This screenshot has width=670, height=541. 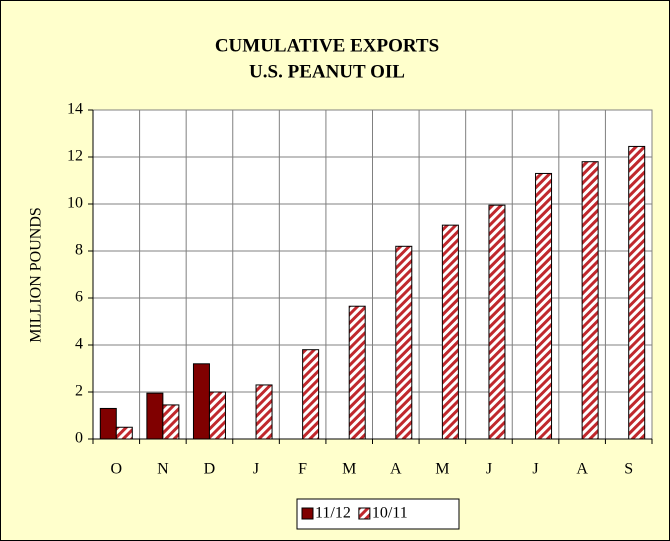 What do you see at coordinates (79, 438) in the screenshot?
I see `y-tick-label: 0` at bounding box center [79, 438].